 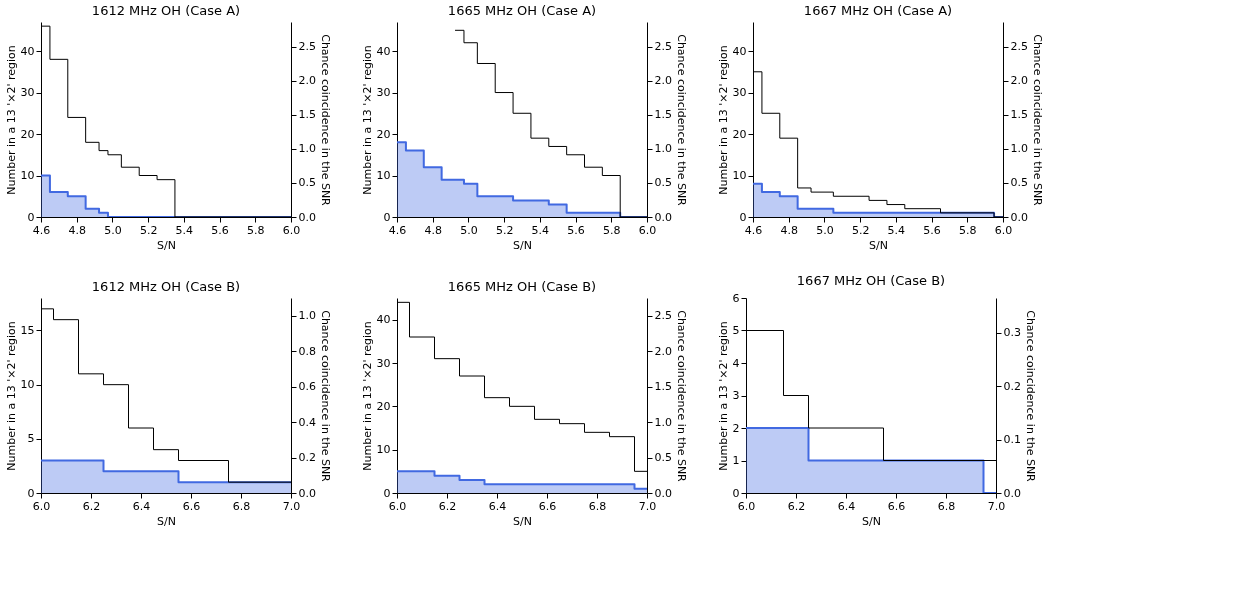 What do you see at coordinates (1012, 440) in the screenshot?
I see `y2-tick-label: 0.1` at bounding box center [1012, 440].